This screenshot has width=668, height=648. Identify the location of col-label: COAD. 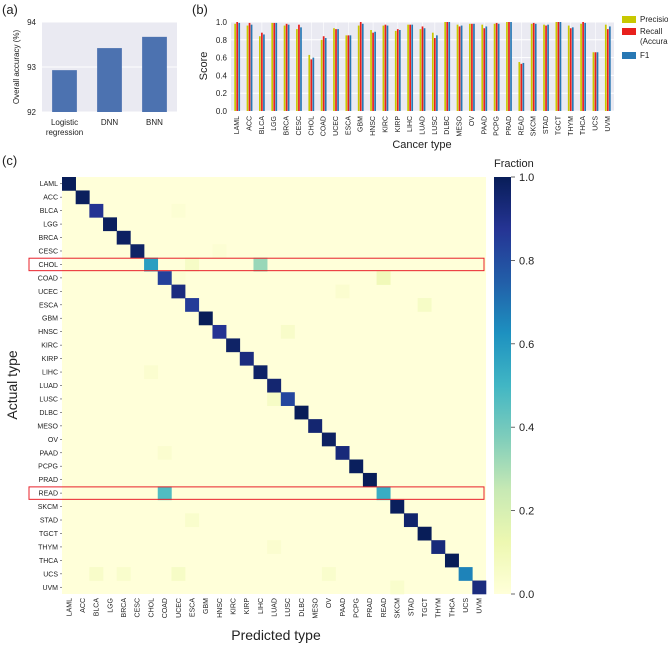
(165, 608).